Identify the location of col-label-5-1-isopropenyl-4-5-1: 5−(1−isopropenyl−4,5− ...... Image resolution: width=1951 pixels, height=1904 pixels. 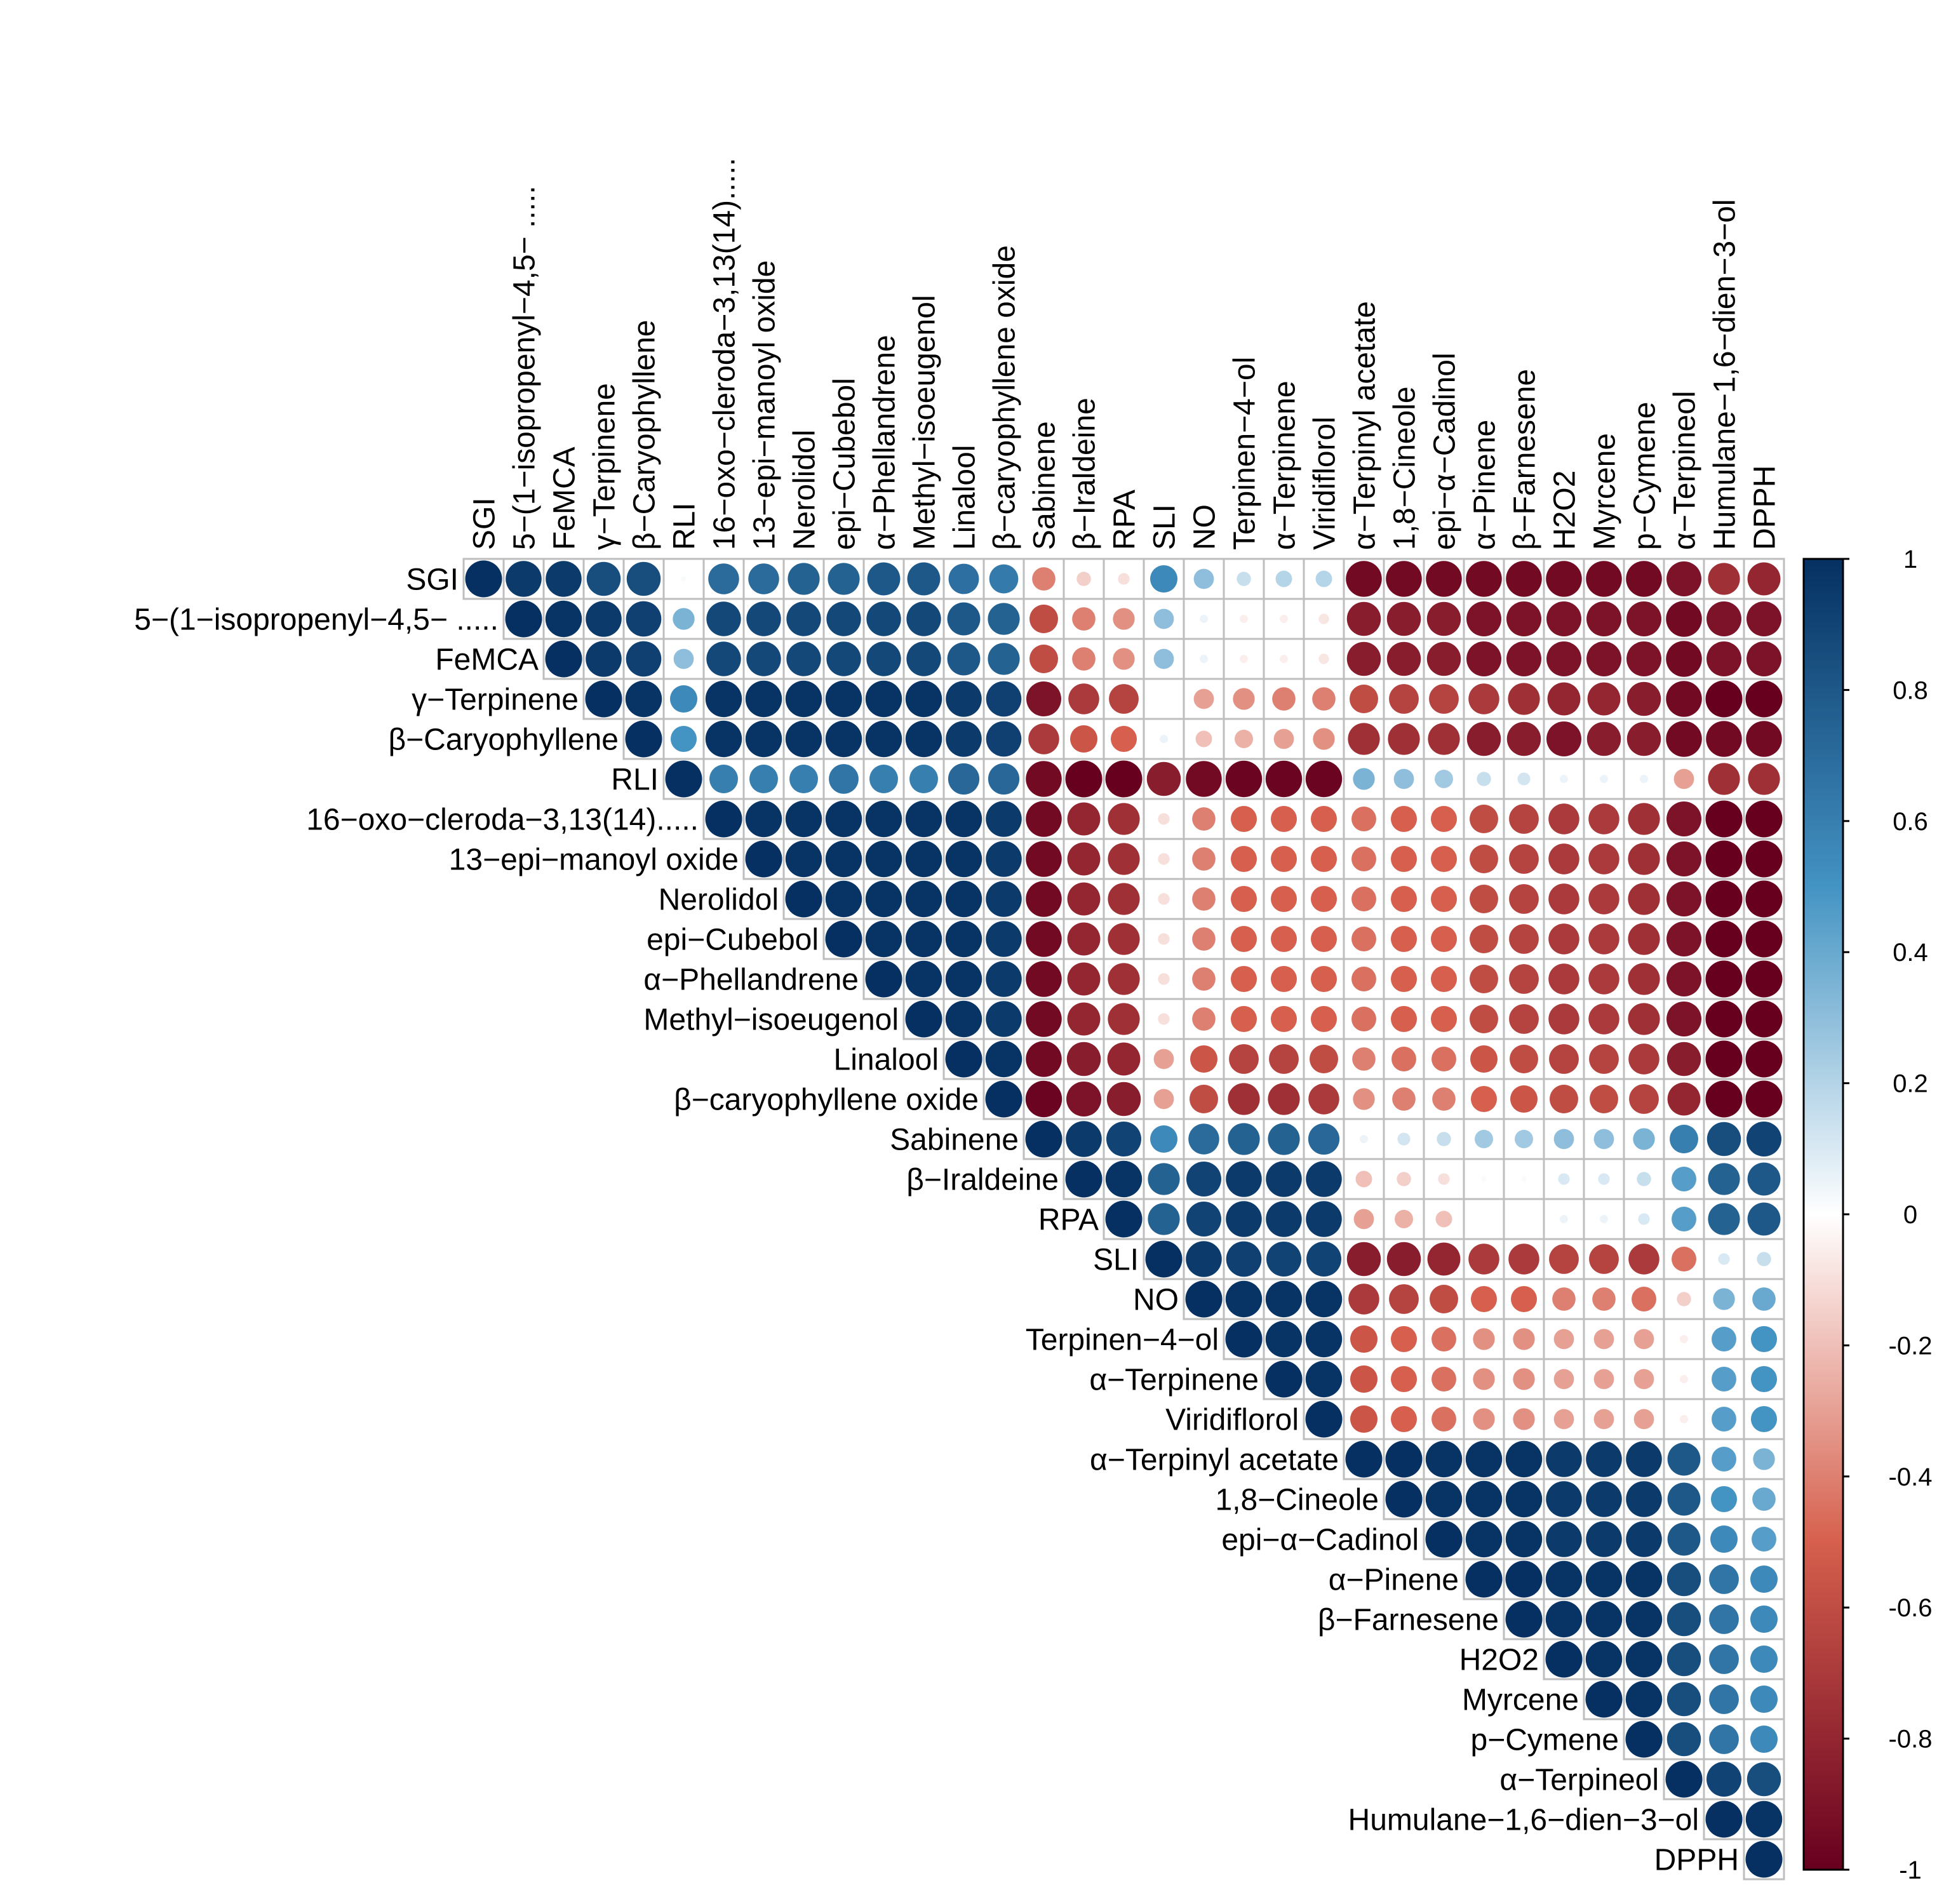
(525, 367).